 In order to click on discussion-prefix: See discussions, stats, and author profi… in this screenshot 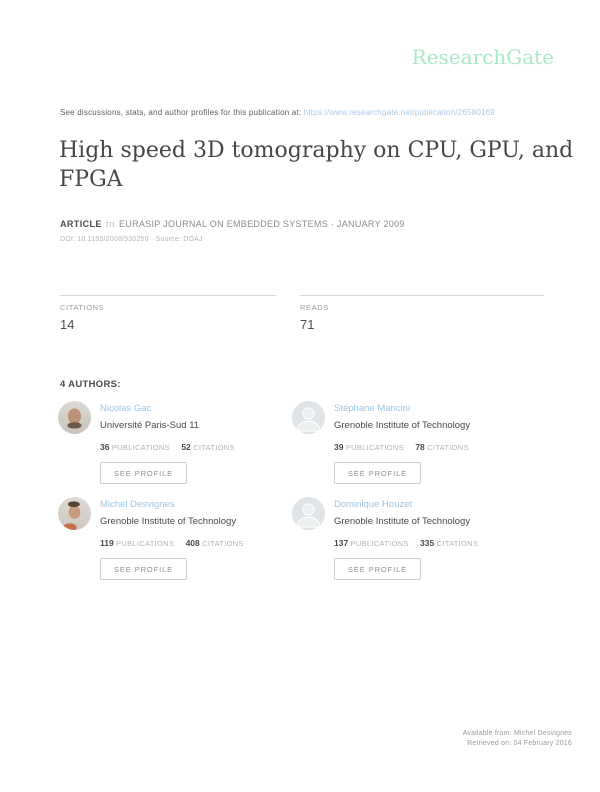, I will do `click(182, 112)`.